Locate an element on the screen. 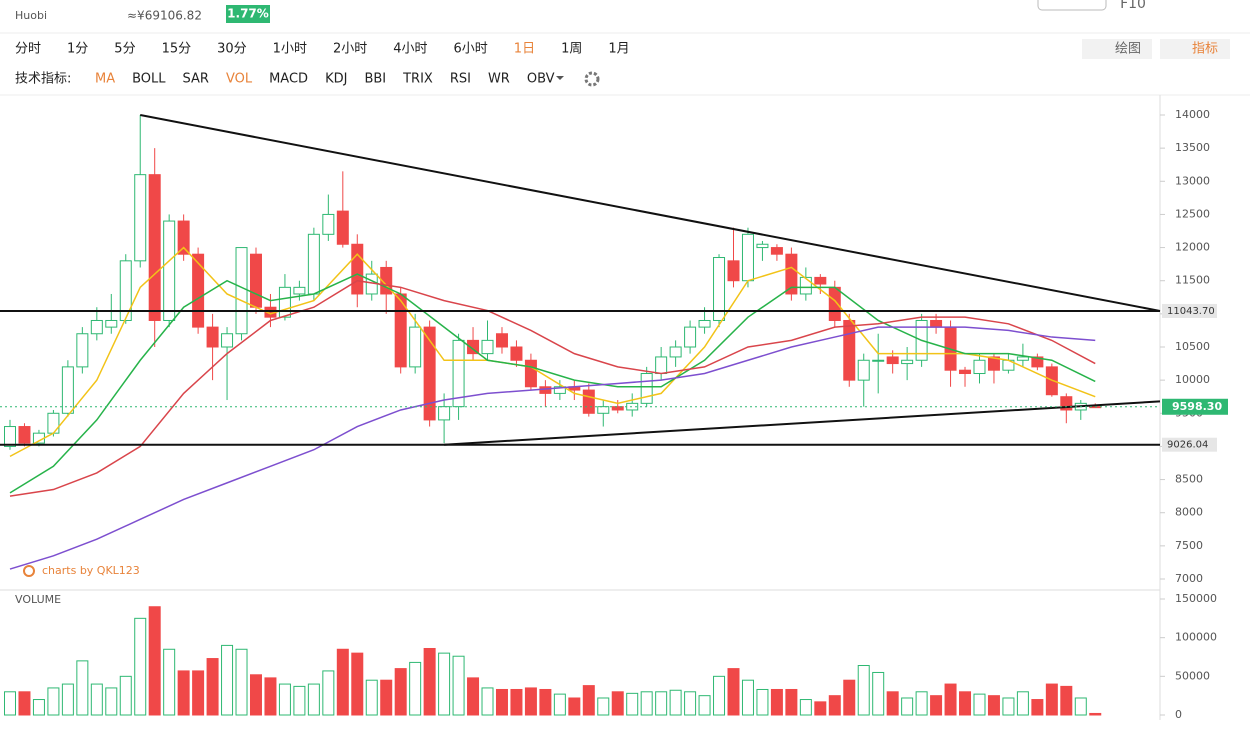  indicator: 指标 is located at coordinates (1205, 49).